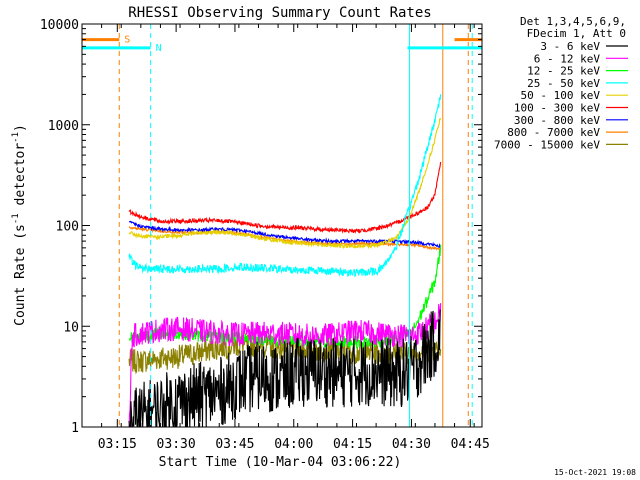  I want to click on x-tick-label: 03:45, so click(234, 444).